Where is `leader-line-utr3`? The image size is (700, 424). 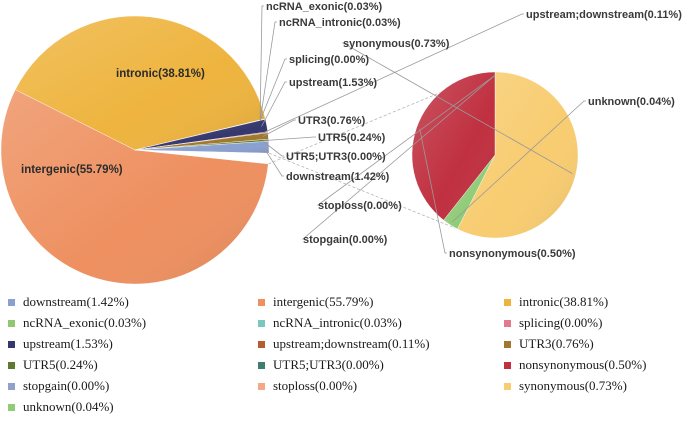 leader-line-utr3 is located at coordinates (279, 128).